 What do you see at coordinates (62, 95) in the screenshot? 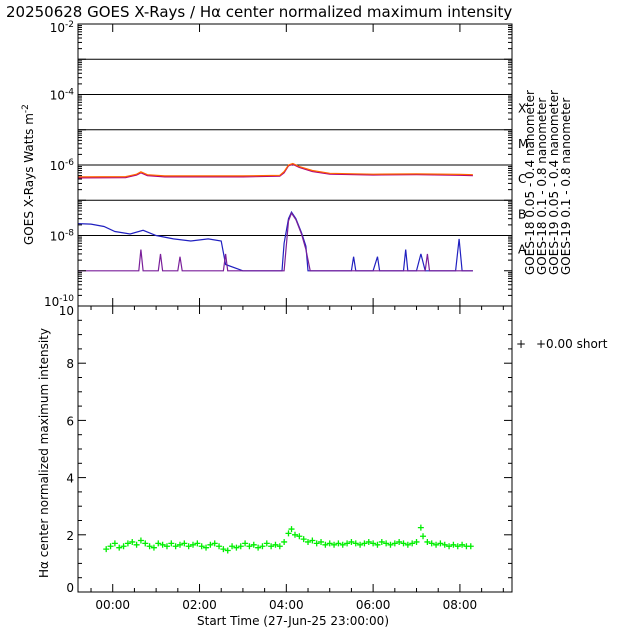
I see `y-tick-label: 10⁻⁴` at bounding box center [62, 95].